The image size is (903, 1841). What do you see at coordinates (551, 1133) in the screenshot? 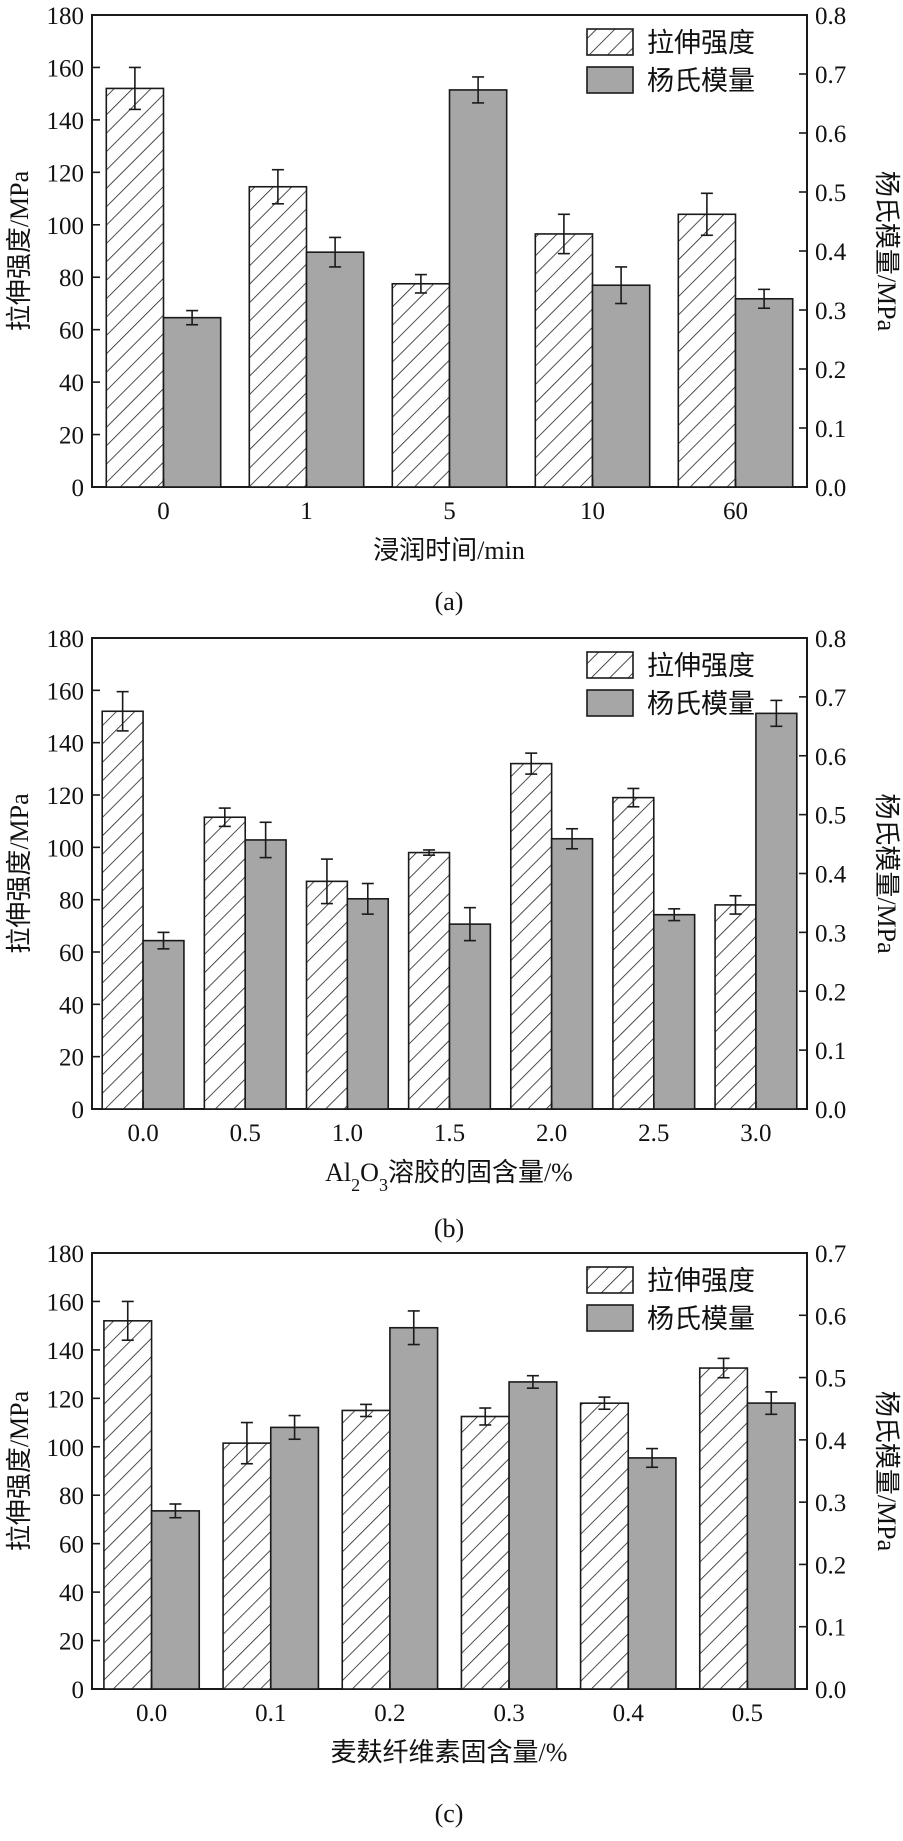
I see `x-tick-label: 2.0` at bounding box center [551, 1133].